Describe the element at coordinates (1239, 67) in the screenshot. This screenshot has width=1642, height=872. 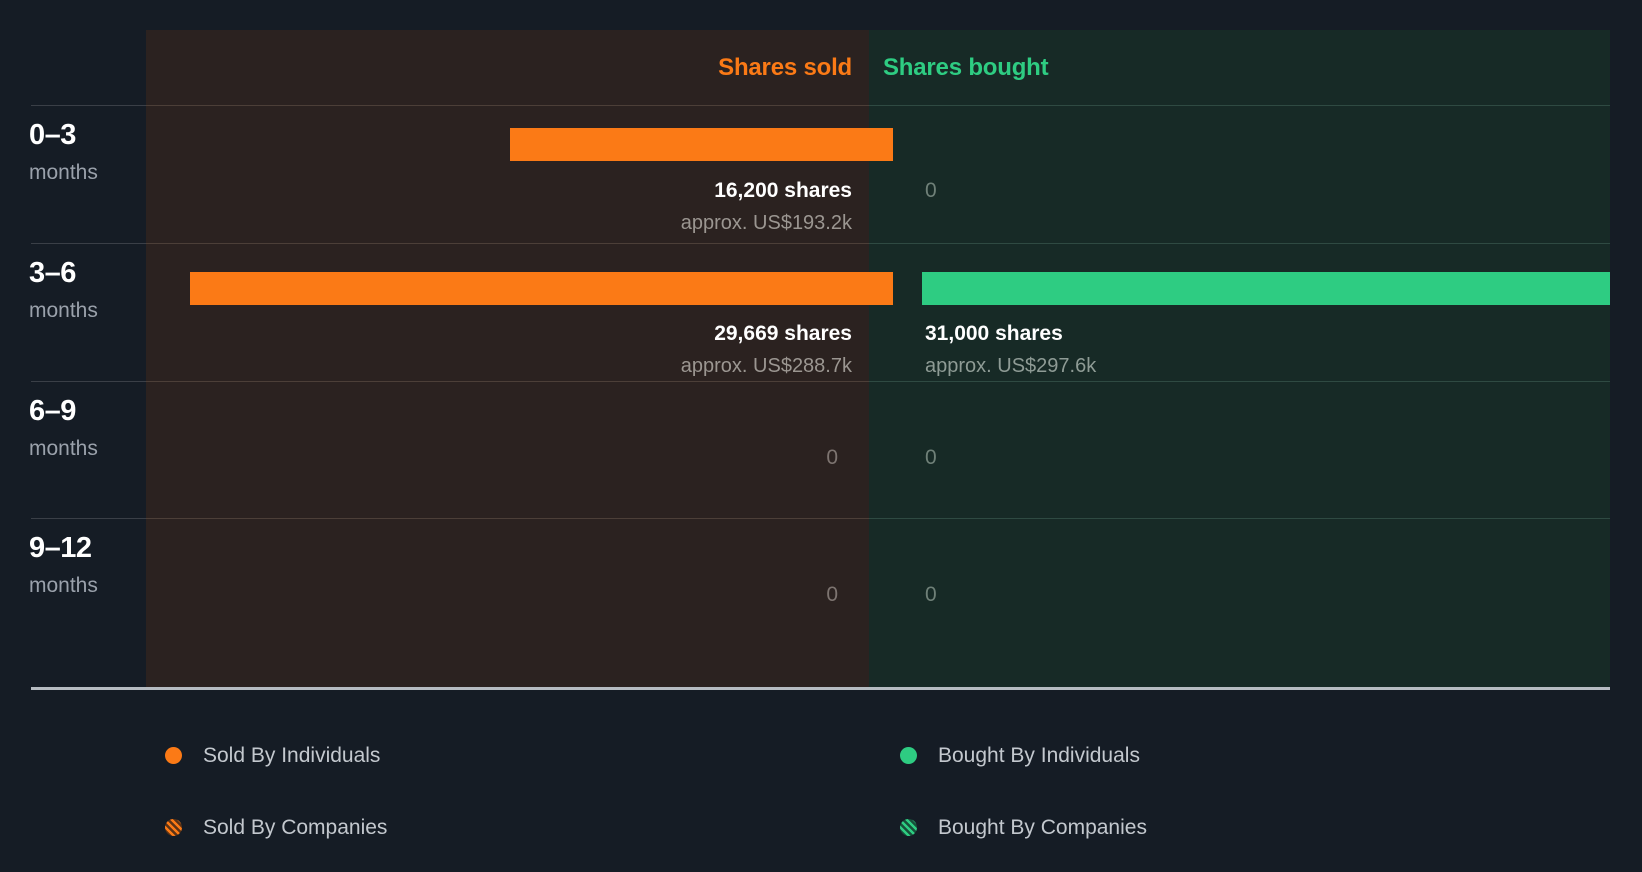
I see `shares-bought-header: Shares bought` at that location.